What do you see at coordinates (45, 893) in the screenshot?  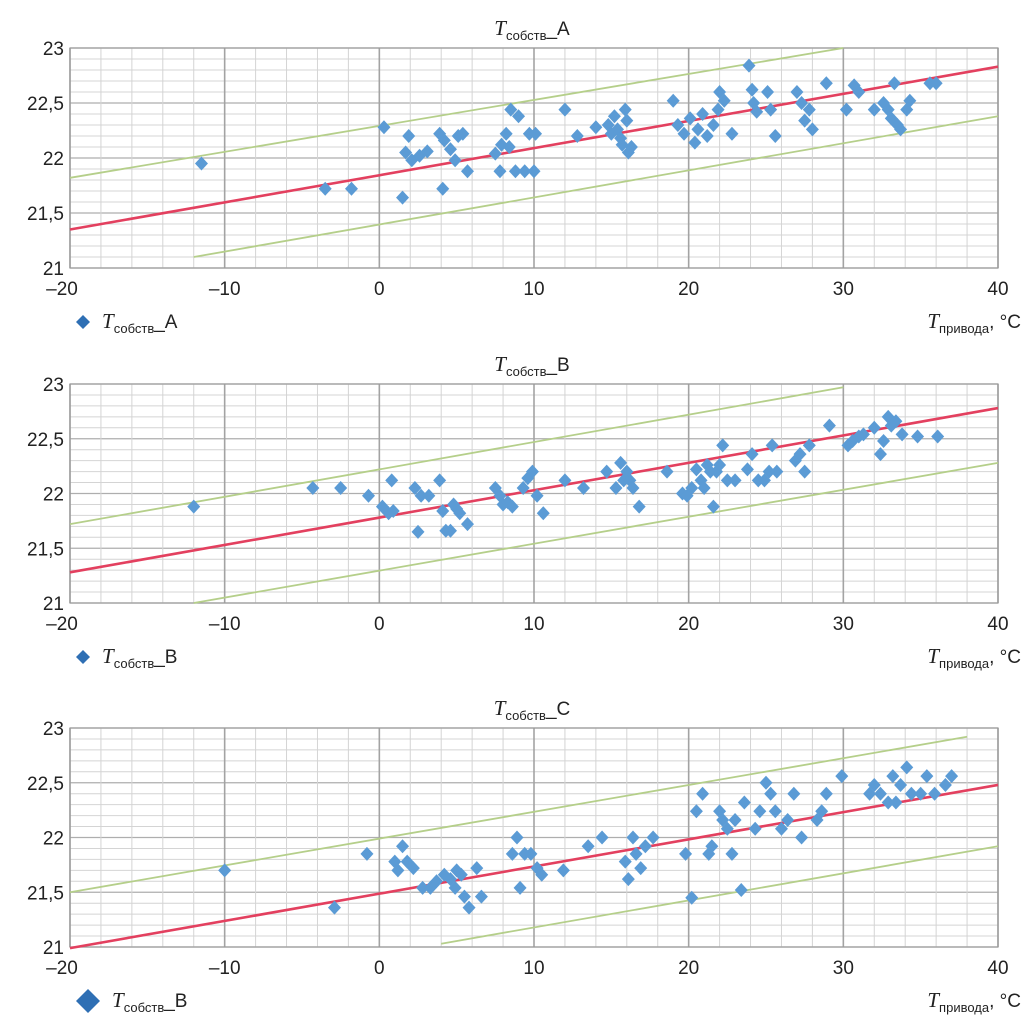 I see `y-tick-label: 21,5` at bounding box center [45, 893].